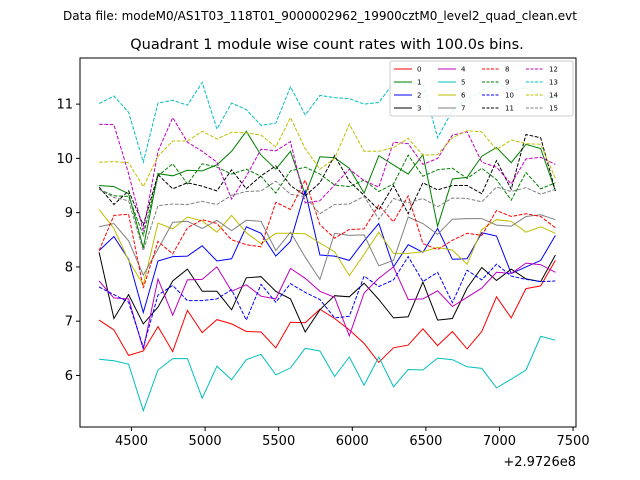 The width and height of the screenshot is (640, 480). What do you see at coordinates (509, 96) in the screenshot?
I see `legend-label-10: 10` at bounding box center [509, 96].